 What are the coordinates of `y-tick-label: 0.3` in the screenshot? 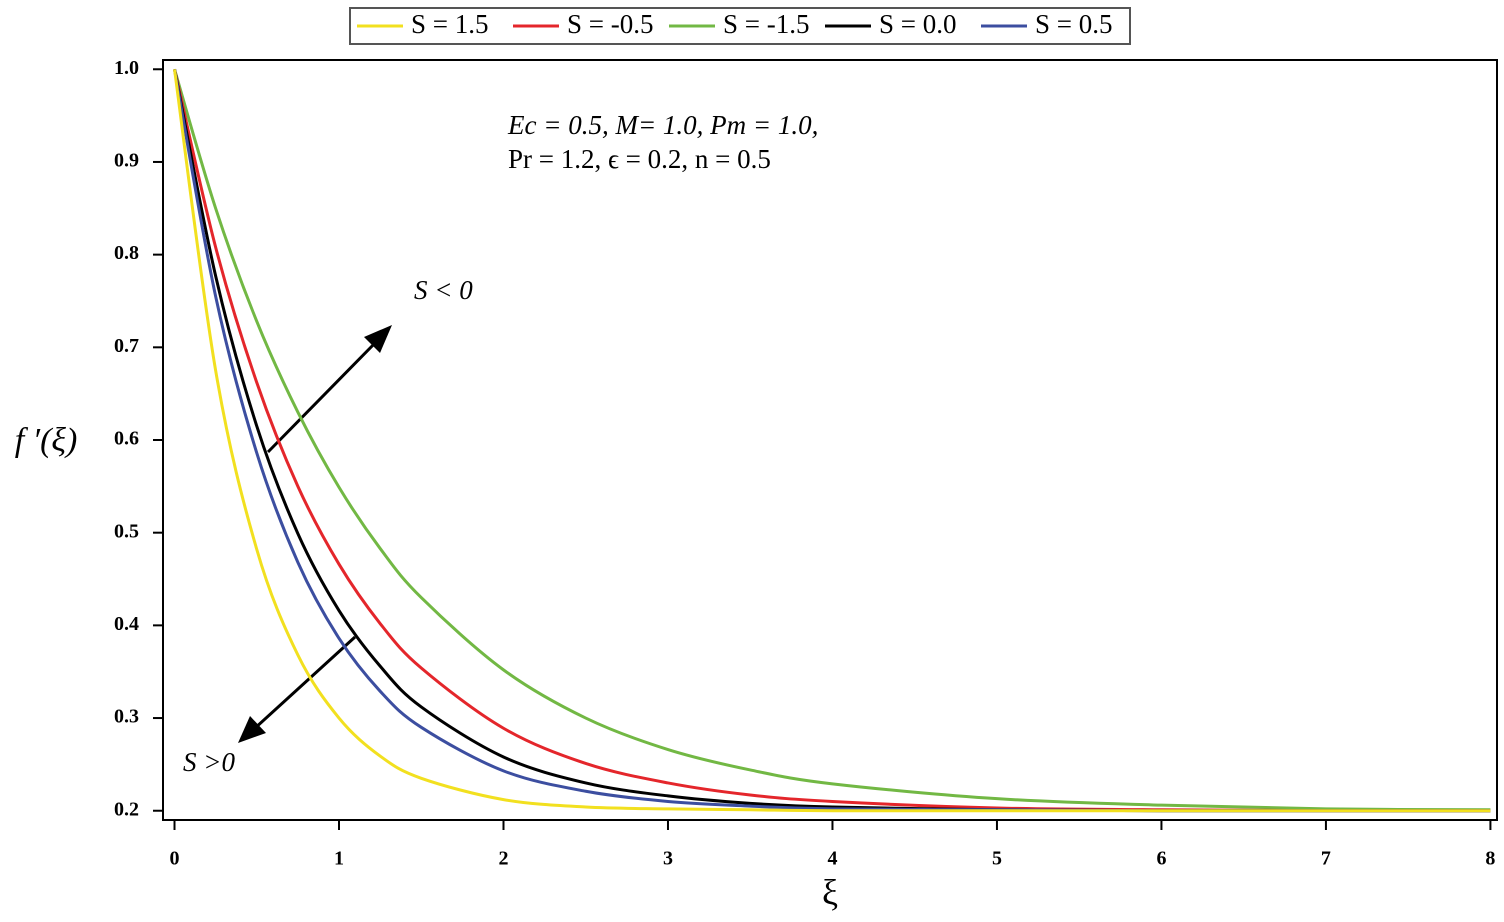 It's located at (126, 717).